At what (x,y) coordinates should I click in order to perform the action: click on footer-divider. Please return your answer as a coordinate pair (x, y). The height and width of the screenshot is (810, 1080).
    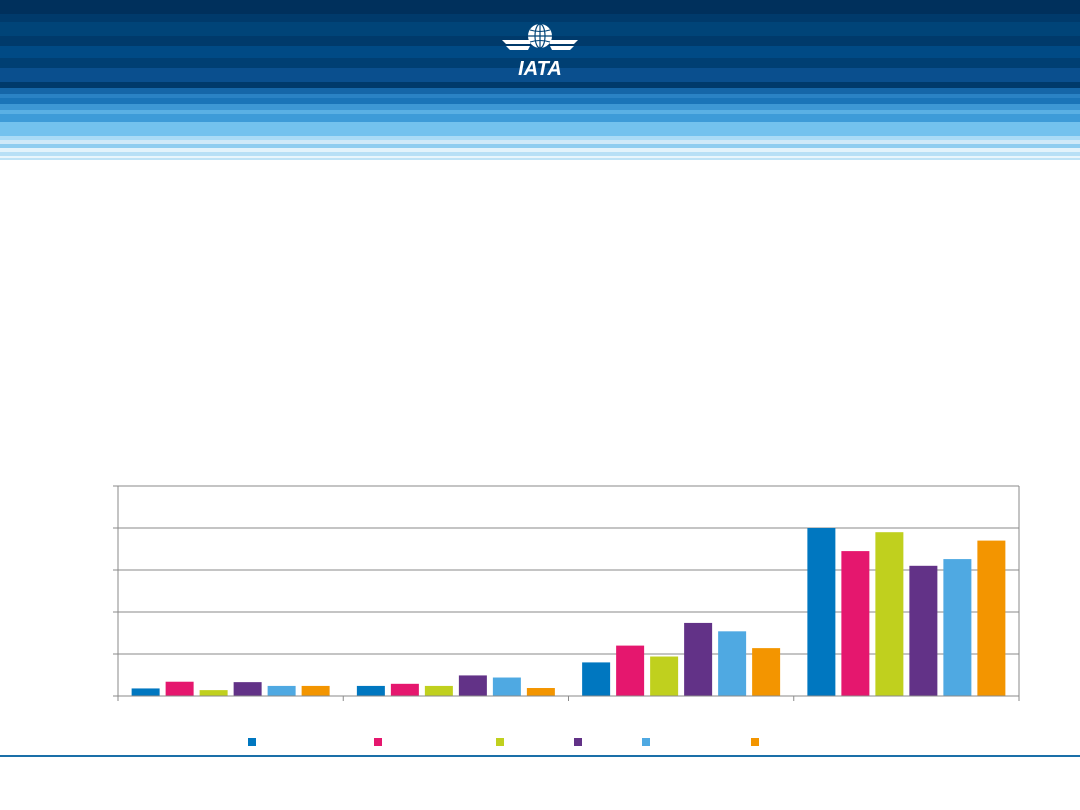
    Looking at the image, I should click on (540, 756).